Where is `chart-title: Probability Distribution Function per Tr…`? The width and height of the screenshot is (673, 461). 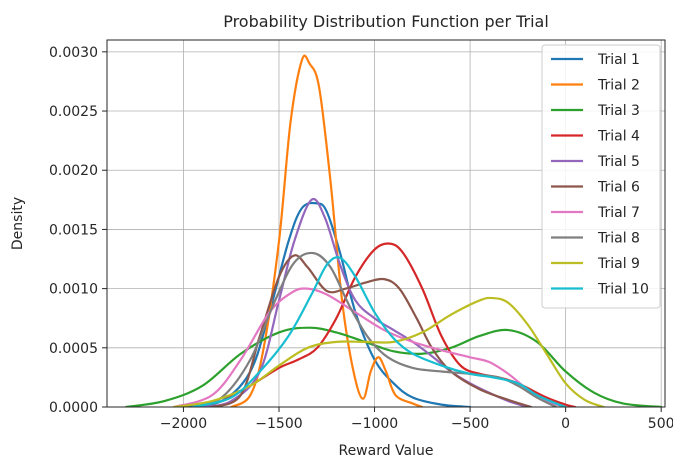
chart-title: Probability Distribution Function per Tr… is located at coordinates (386, 21).